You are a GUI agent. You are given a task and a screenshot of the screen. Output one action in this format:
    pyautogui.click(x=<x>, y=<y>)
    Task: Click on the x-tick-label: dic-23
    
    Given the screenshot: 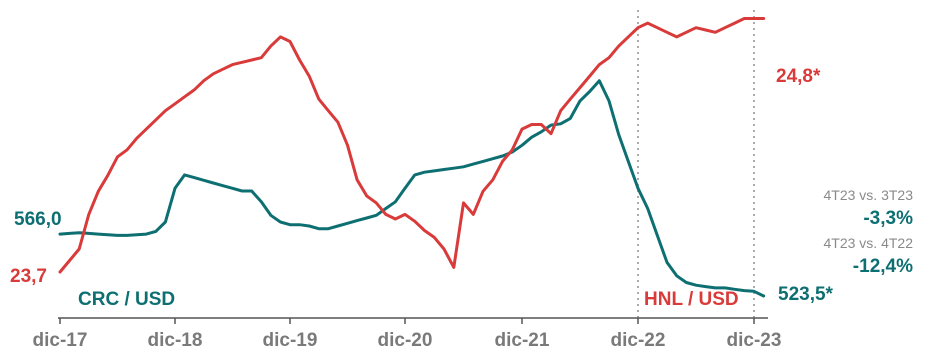 What is the action you would take?
    pyautogui.click(x=754, y=340)
    